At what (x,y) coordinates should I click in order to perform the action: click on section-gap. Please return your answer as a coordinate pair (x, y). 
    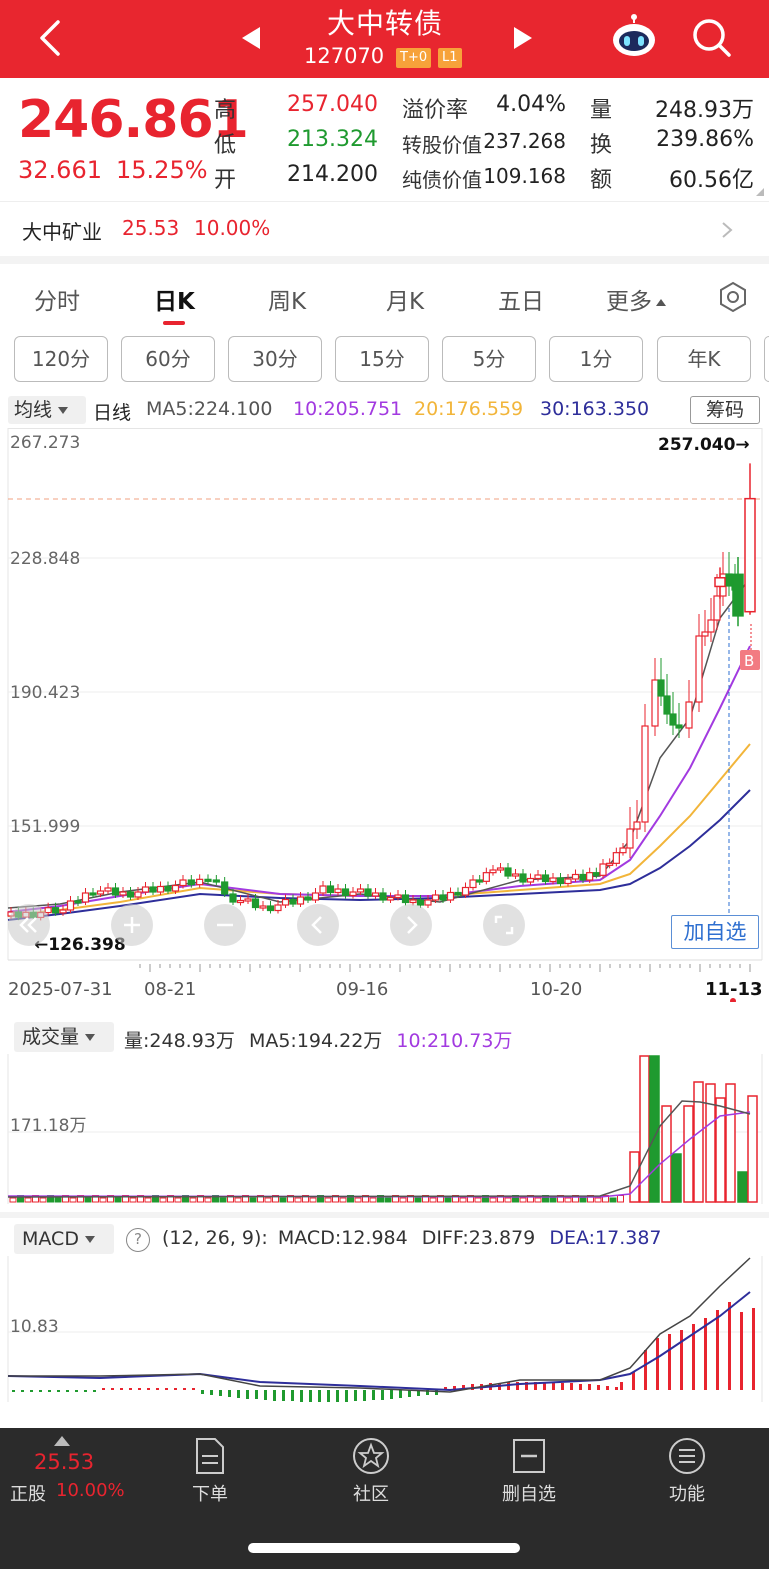
    Looking at the image, I should click on (384, 1215).